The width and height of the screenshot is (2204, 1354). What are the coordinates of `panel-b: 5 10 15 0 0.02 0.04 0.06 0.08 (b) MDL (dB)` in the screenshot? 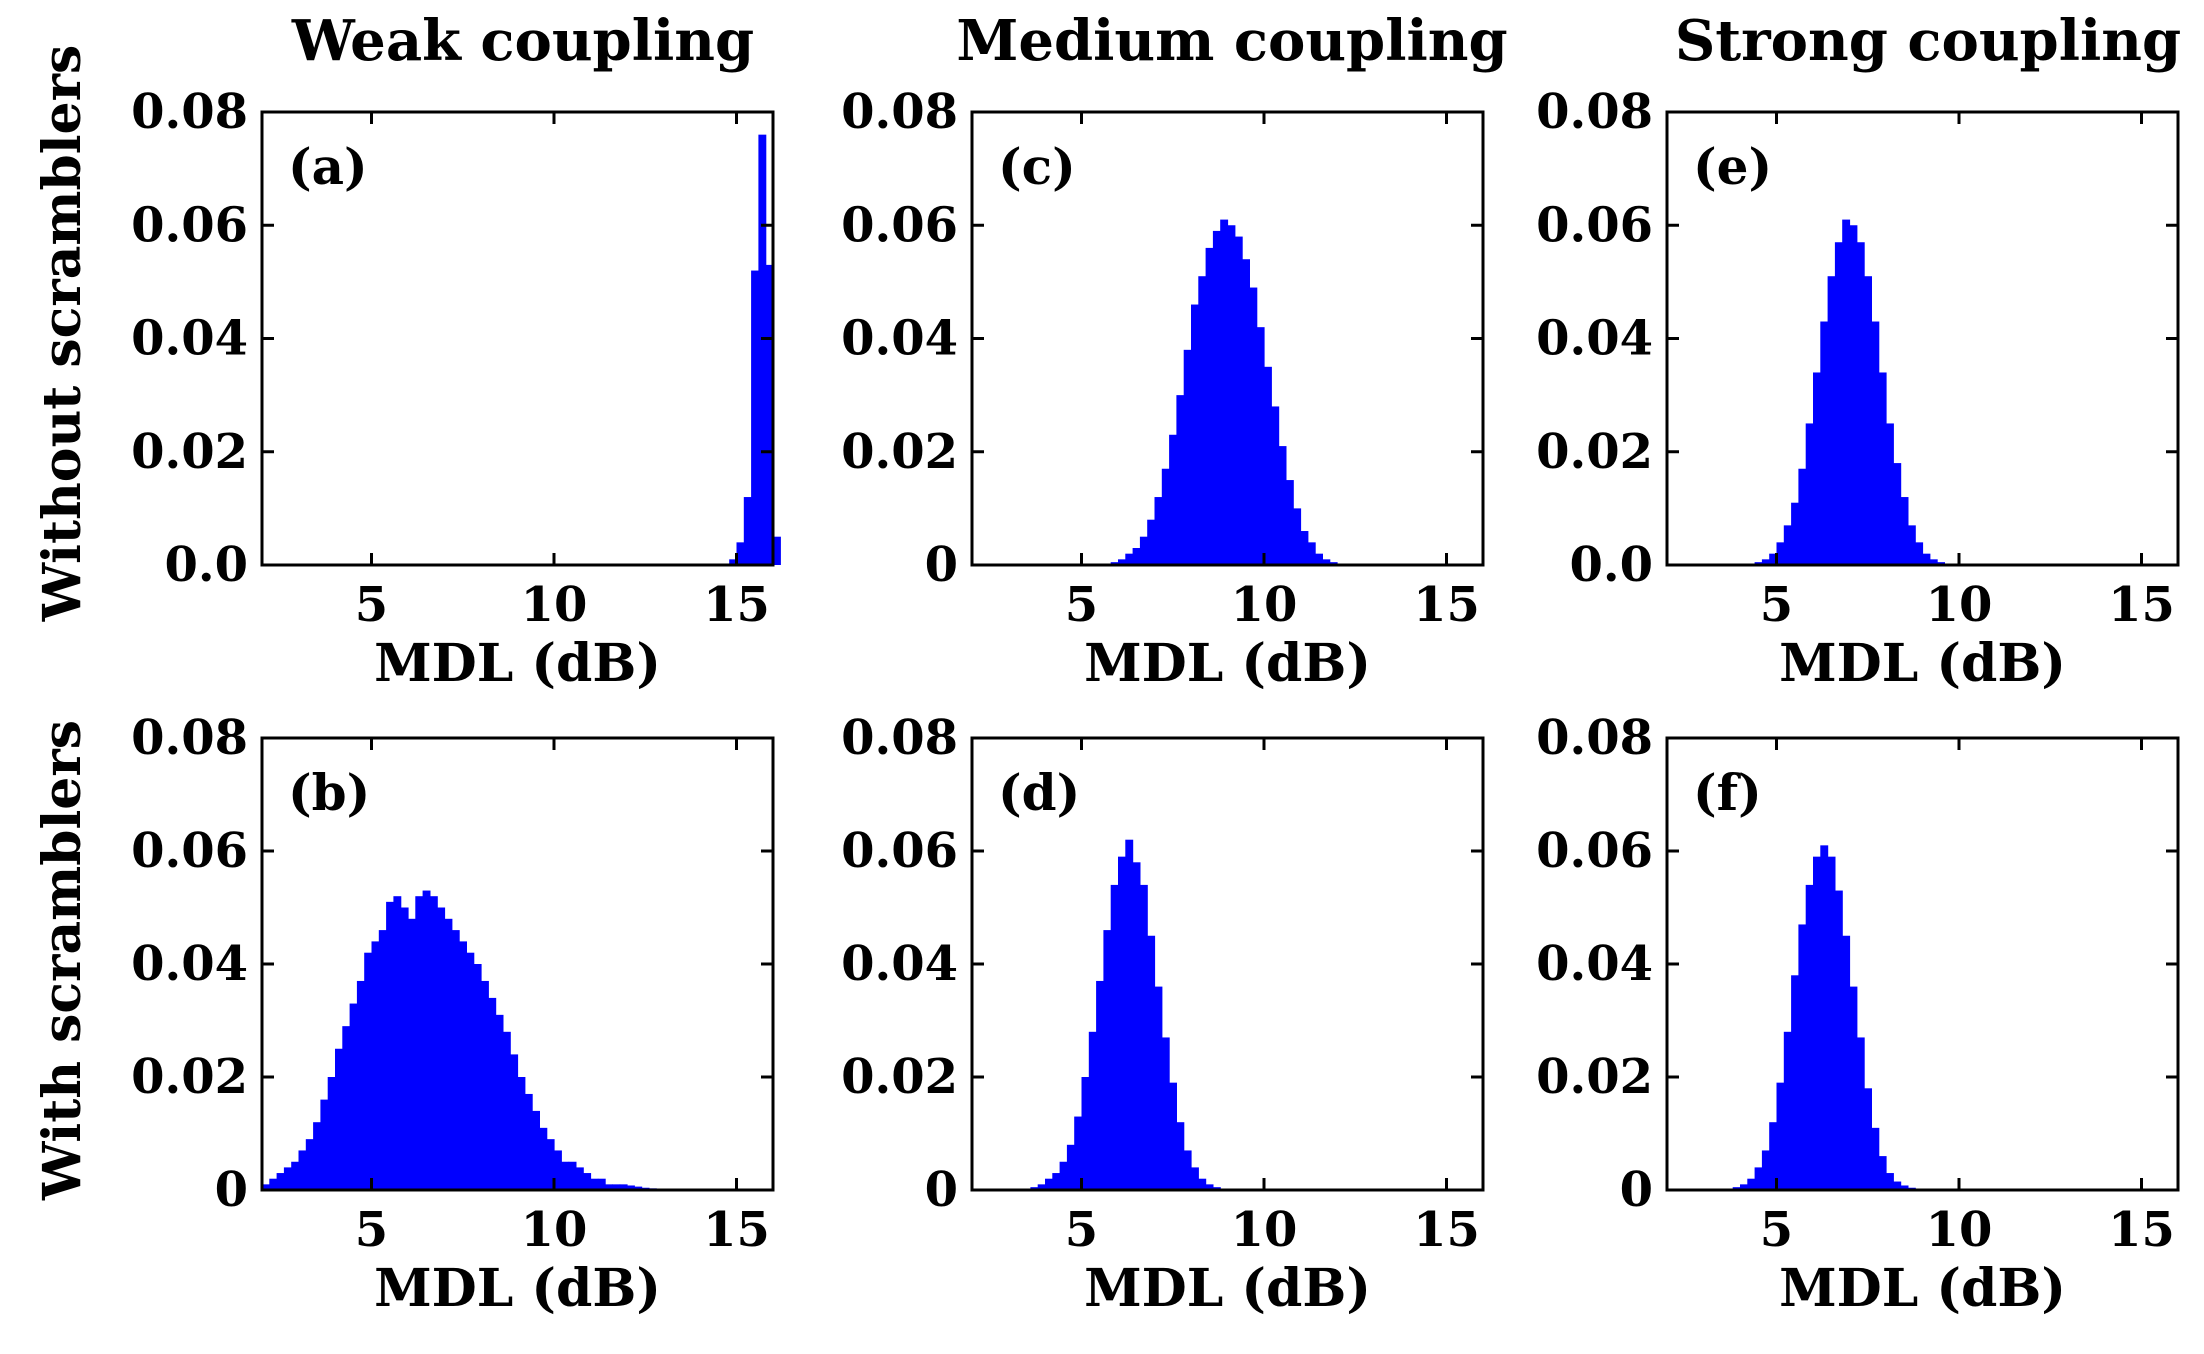 It's located at (453, 1014).